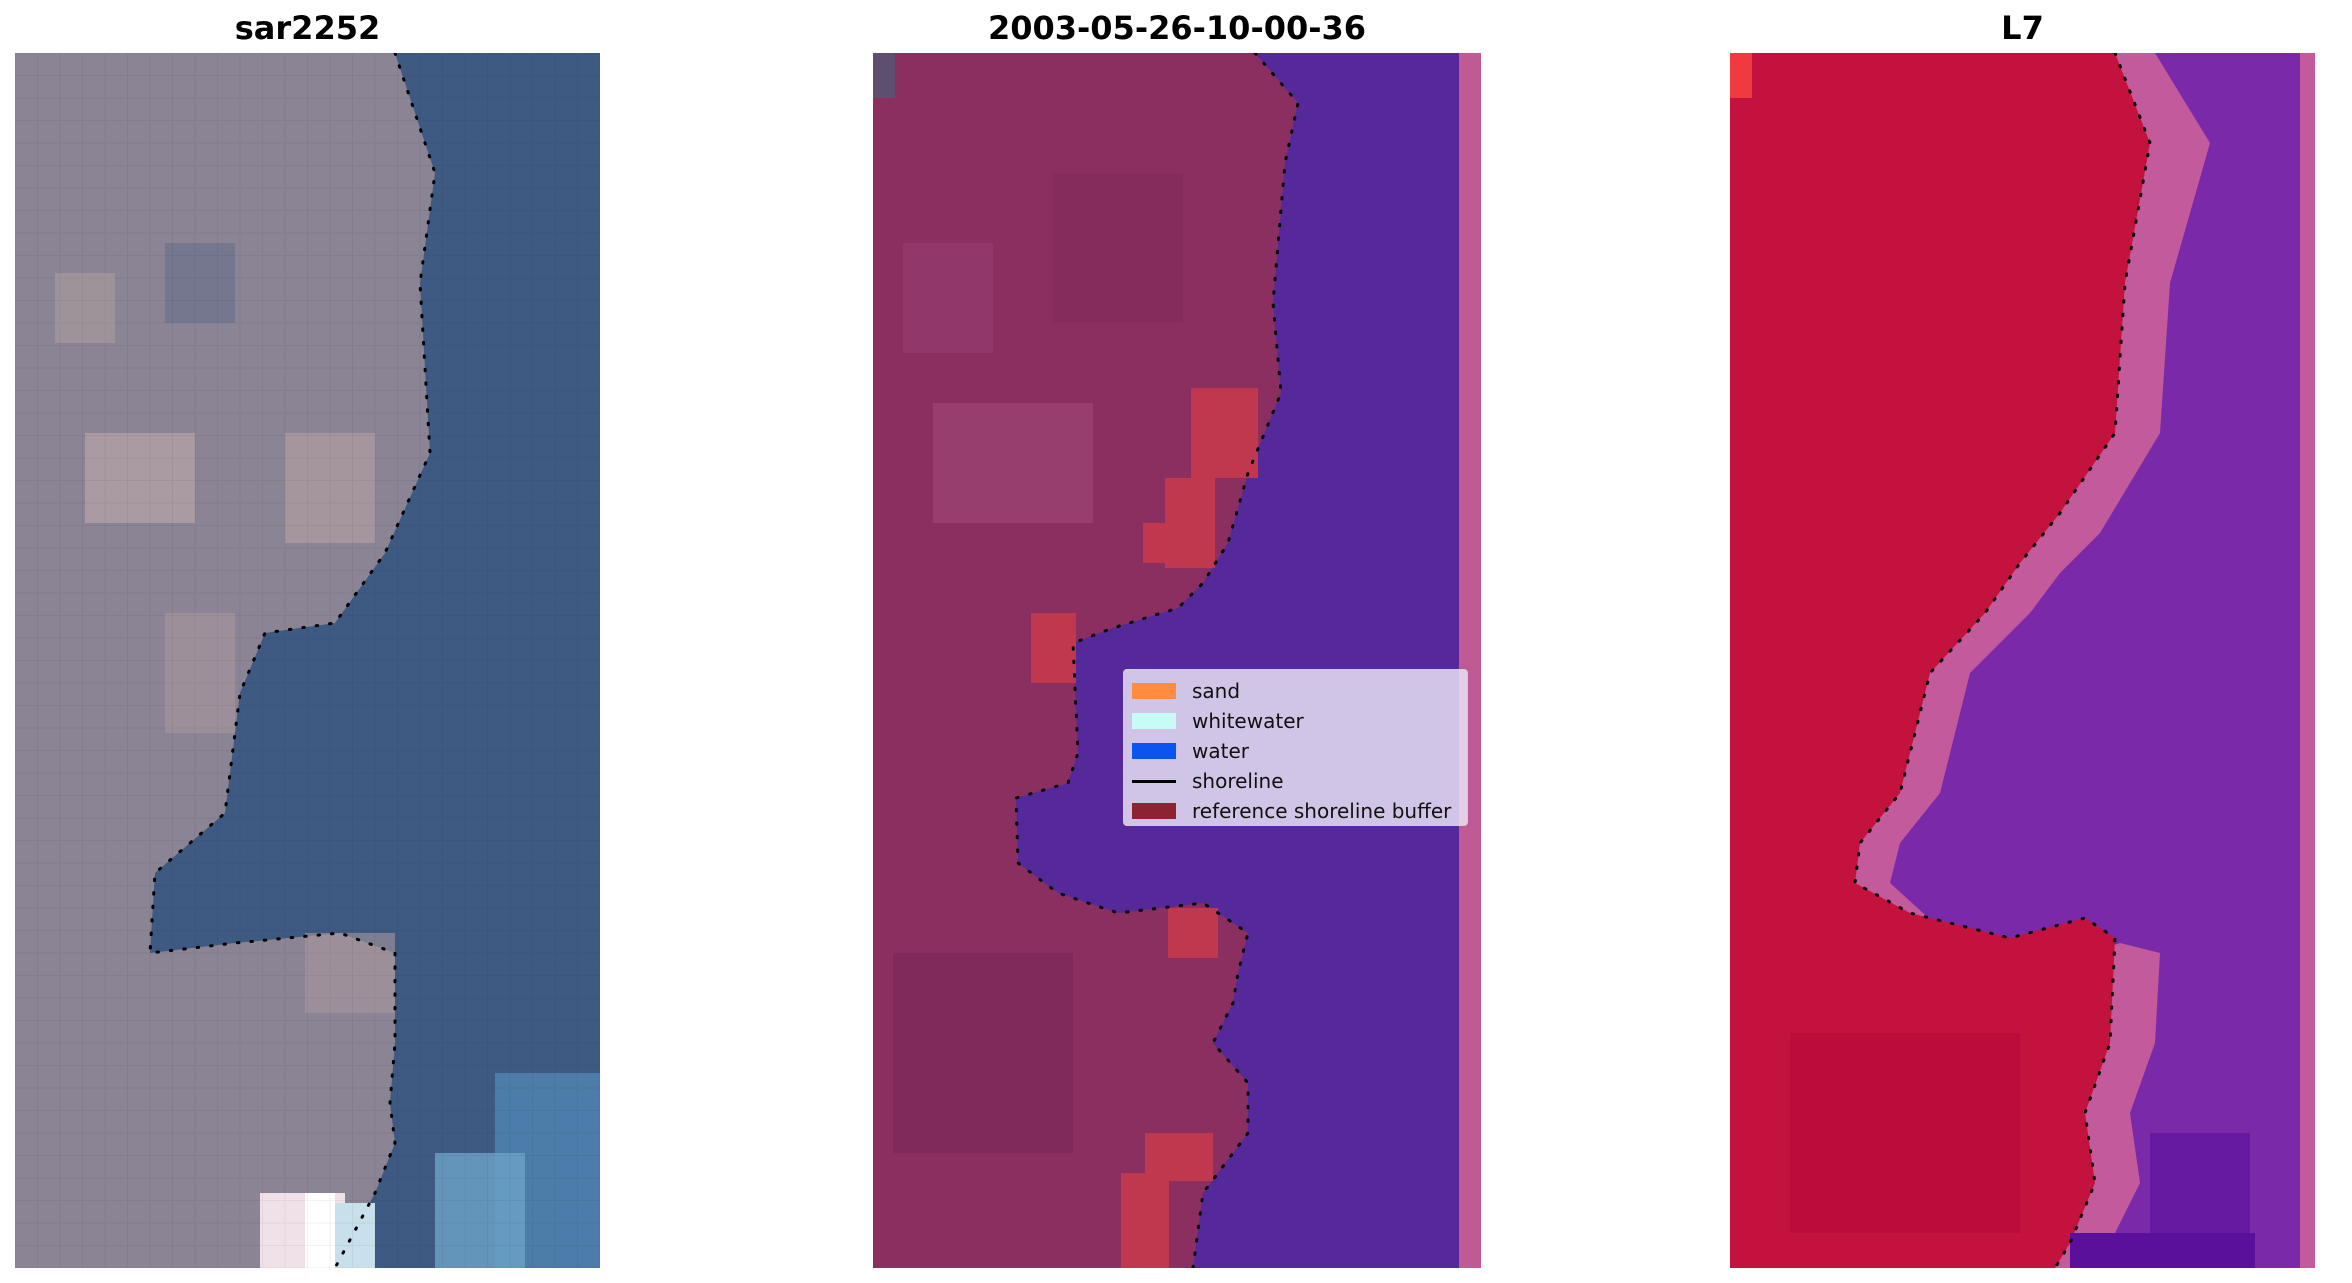  What do you see at coordinates (1295, 751) in the screenshot?
I see `legend-item-water: water` at bounding box center [1295, 751].